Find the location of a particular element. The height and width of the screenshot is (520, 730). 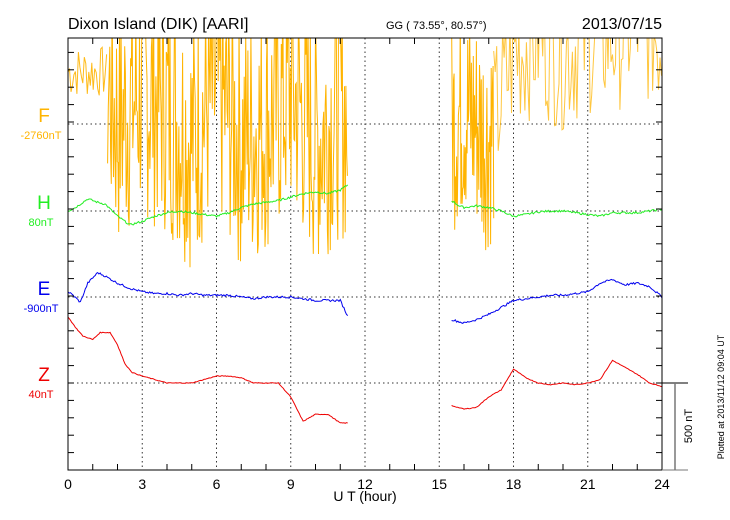

x-tick-label: 3 is located at coordinates (142, 484).